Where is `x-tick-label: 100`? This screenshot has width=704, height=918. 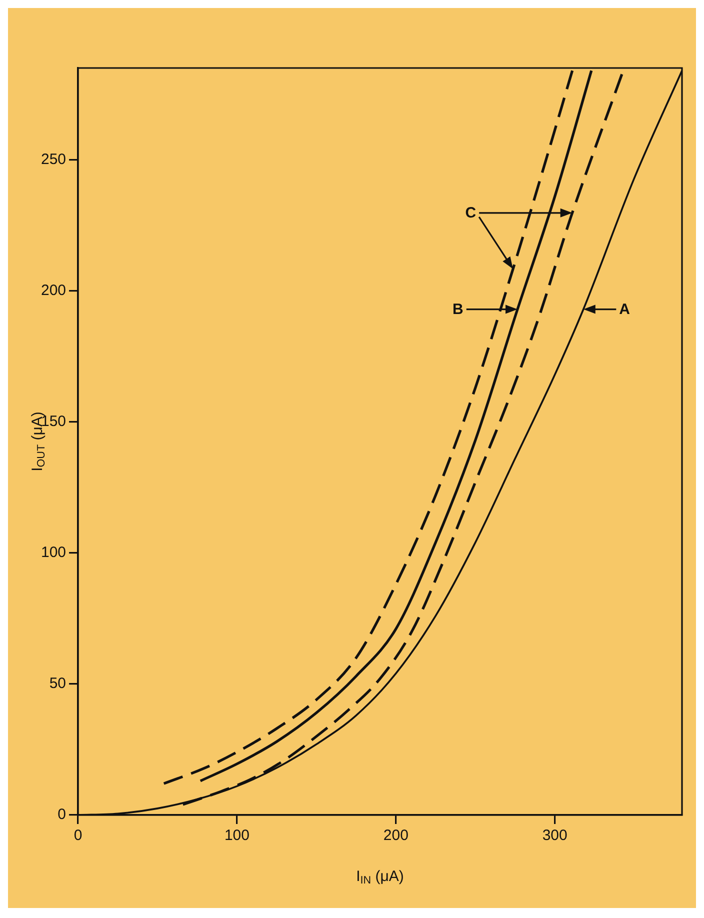 x-tick-label: 100 is located at coordinates (237, 835).